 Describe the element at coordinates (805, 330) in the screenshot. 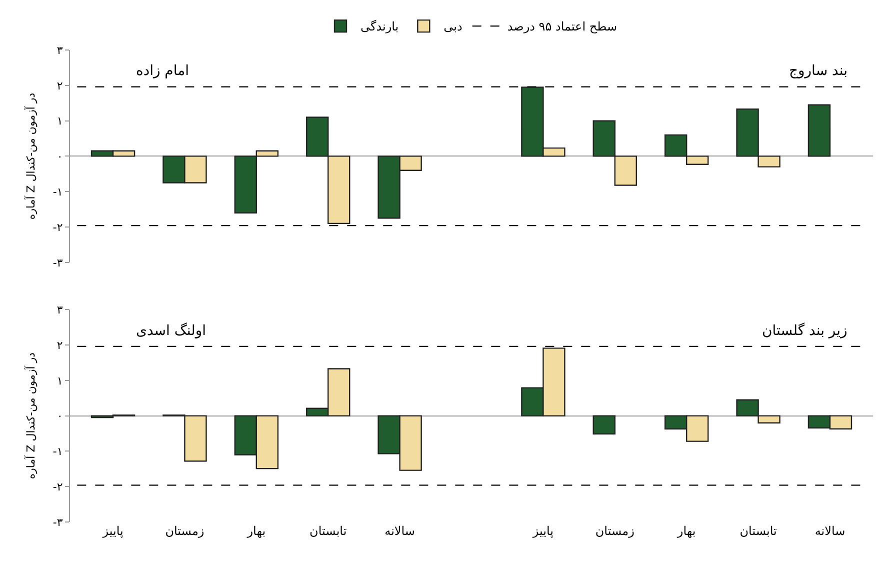

I see `annotation: زیر بند گلستان` at that location.